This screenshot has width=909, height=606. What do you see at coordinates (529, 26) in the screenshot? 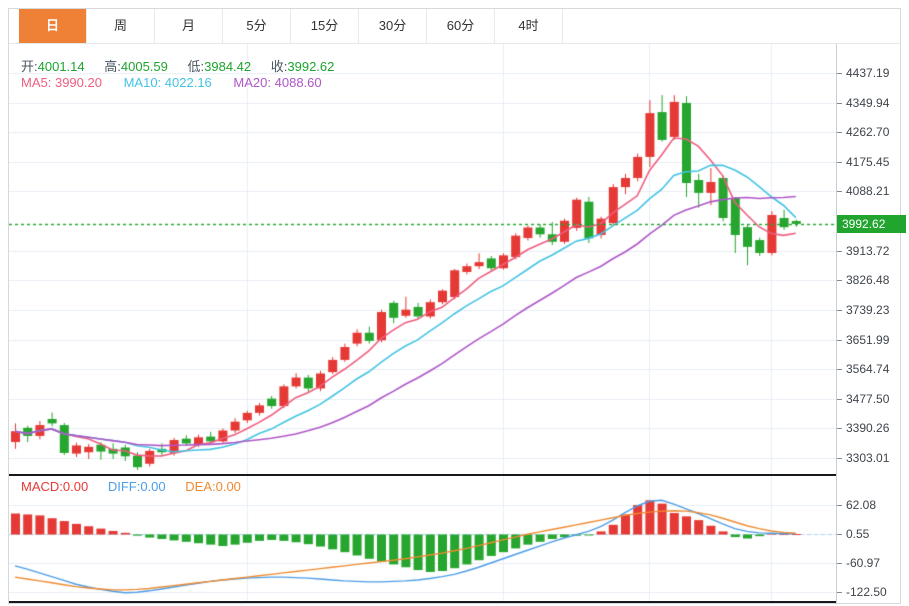
I see `tab-4hour: 4时` at bounding box center [529, 26].